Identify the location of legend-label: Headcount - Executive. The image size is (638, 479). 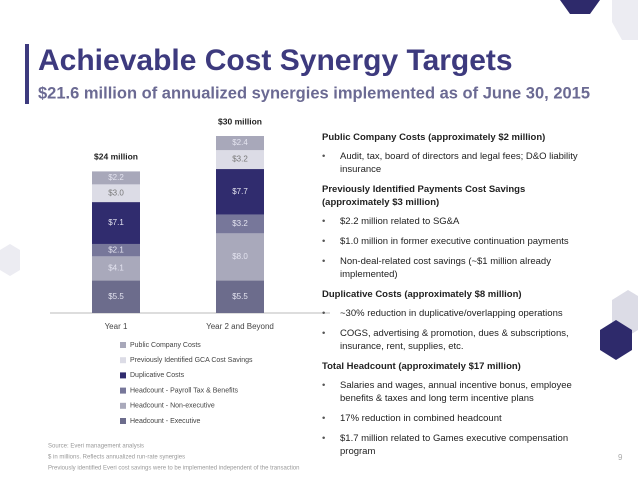
(165, 421).